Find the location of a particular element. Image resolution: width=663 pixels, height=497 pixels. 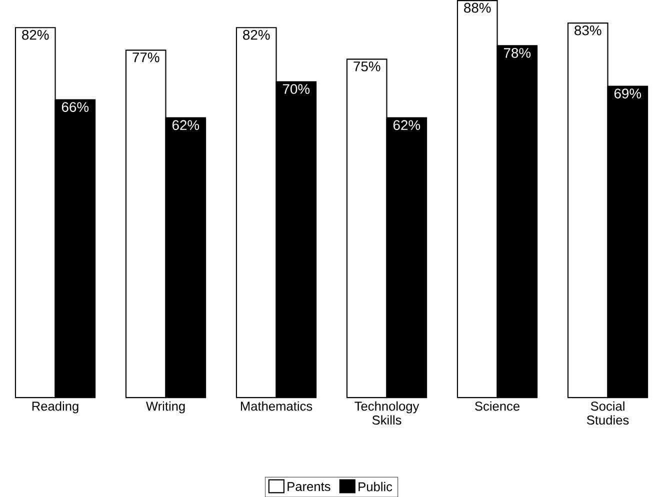

data-label: 83% is located at coordinates (588, 30).